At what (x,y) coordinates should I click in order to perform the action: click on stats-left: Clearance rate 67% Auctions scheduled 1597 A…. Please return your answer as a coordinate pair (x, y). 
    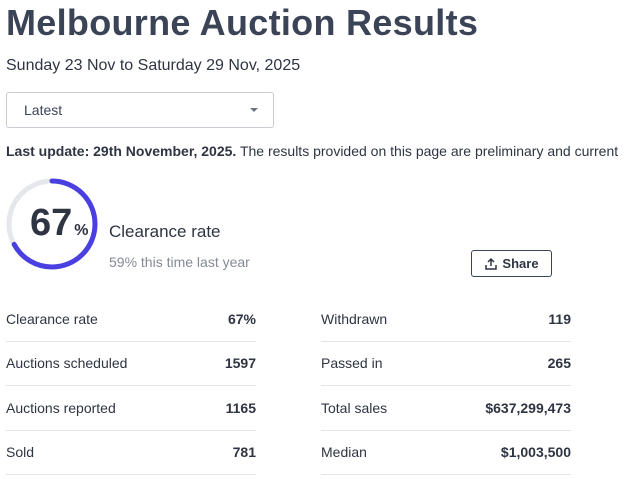
    Looking at the image, I should click on (131, 386).